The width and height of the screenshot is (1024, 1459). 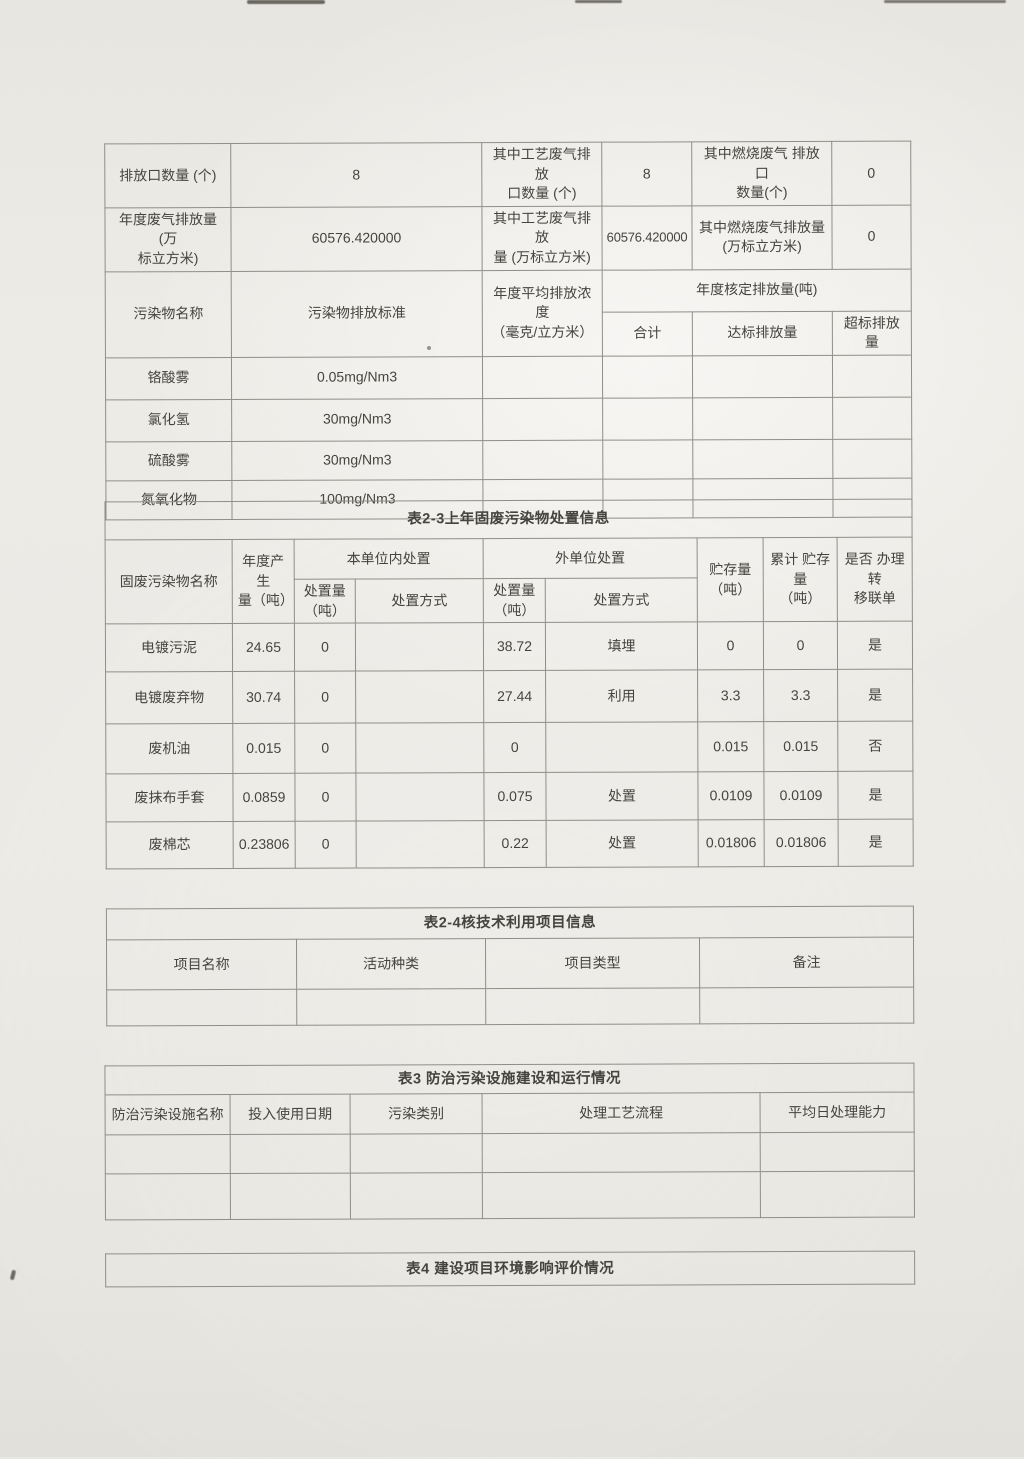 I want to click on waste-row: 电镀污泥 24.65 0 38.72 填埋 0 0 是, so click(x=509, y=647).